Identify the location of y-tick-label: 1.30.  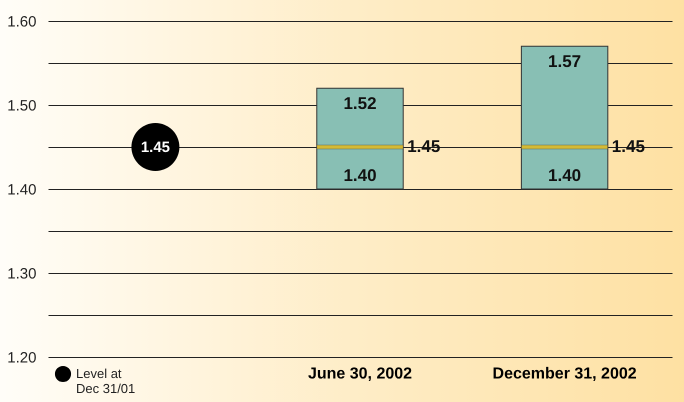
(21, 274).